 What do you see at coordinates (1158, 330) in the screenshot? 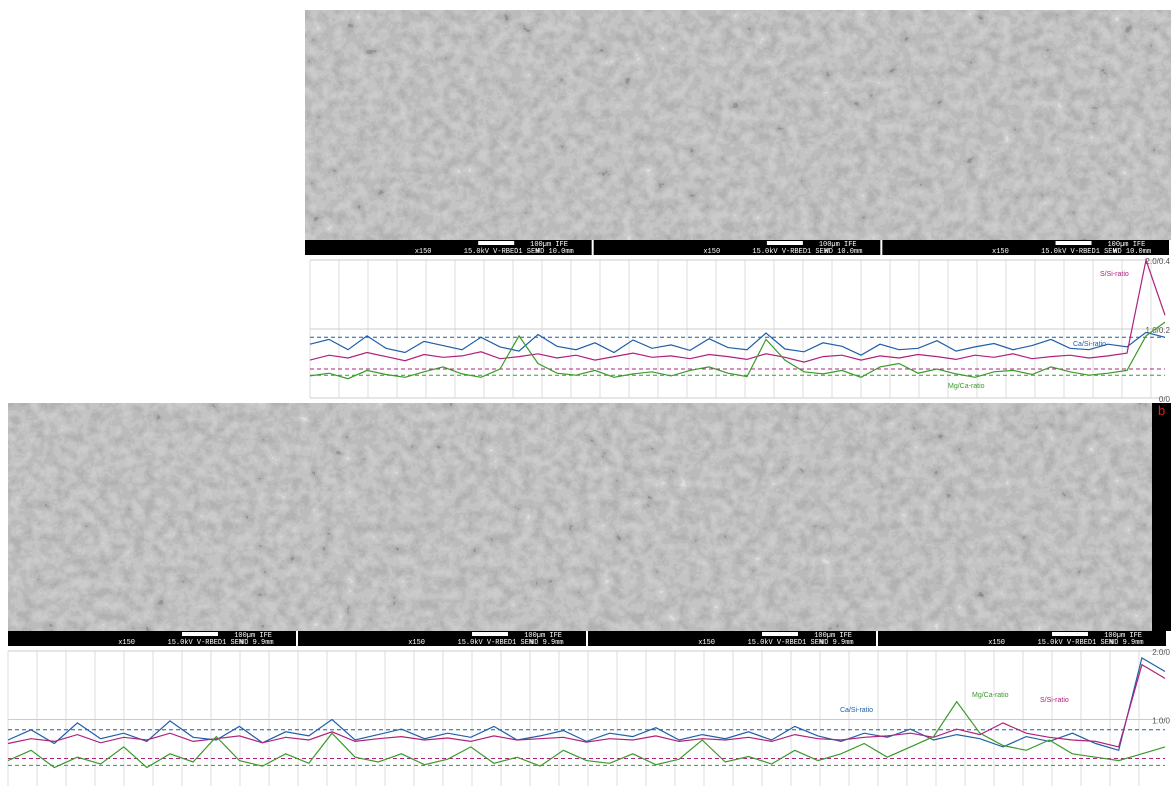
I see `y-tick-label: 1.0/0.2` at bounding box center [1158, 330].